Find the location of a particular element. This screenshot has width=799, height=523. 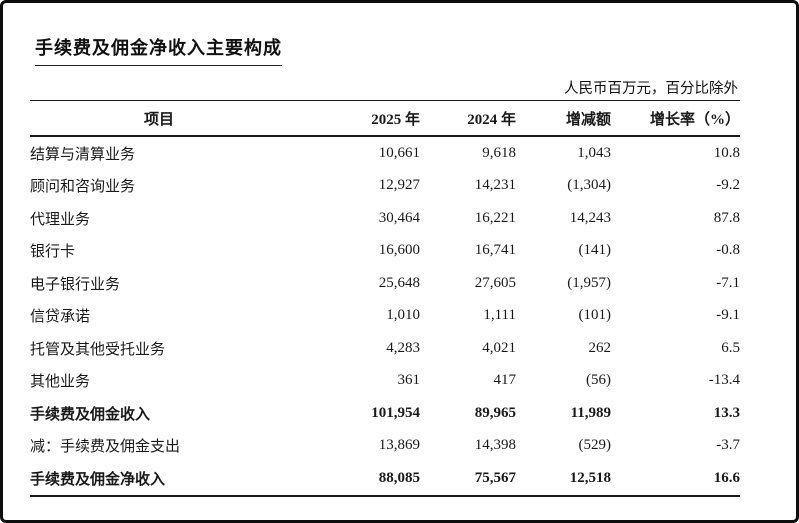

column-header-change: 增减额 is located at coordinates (563, 118).